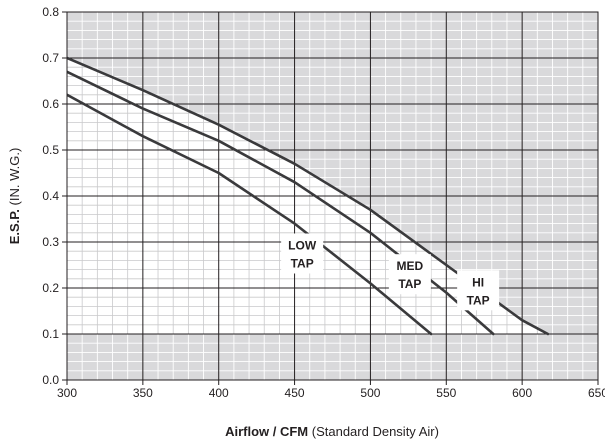 The width and height of the screenshot is (605, 447). Describe the element at coordinates (50, 288) in the screenshot. I see `y-tick-label: 0.2` at that location.